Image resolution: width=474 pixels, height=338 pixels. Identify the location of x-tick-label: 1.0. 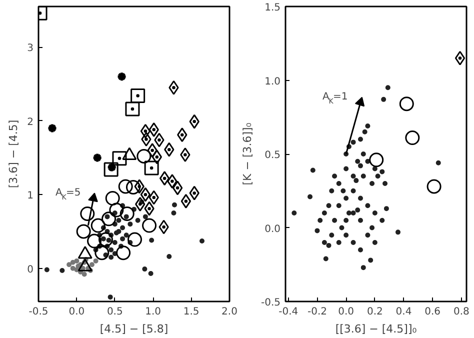
(153, 312).